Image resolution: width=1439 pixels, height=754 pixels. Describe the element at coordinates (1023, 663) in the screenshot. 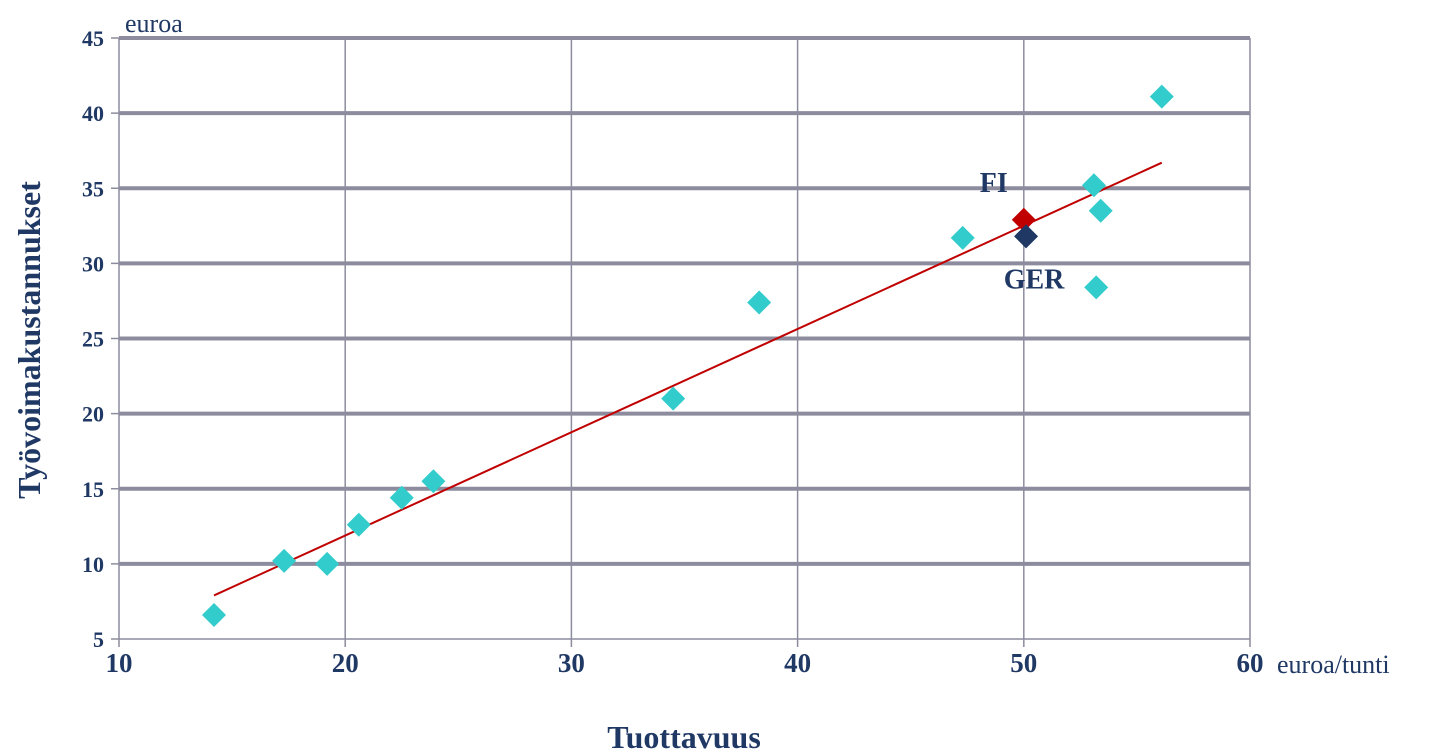

I see `x-tick-label: 50` at that location.